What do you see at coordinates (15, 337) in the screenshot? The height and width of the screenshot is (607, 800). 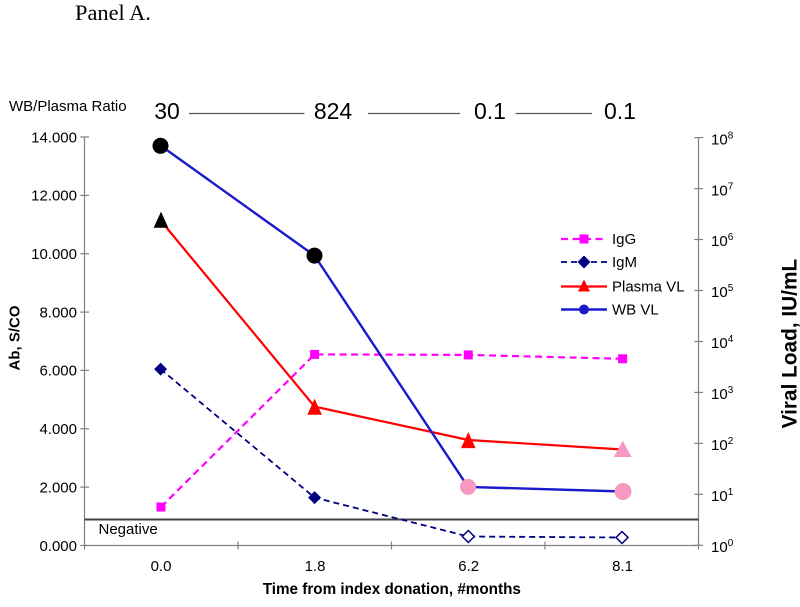 I see `svg-text: Ab, S/CO` at bounding box center [15, 337].